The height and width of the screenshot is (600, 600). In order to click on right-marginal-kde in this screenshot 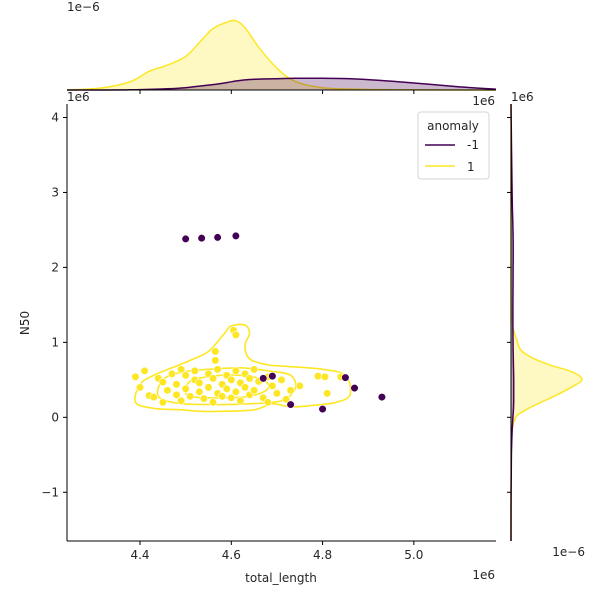, I will do `click(546, 322)`.